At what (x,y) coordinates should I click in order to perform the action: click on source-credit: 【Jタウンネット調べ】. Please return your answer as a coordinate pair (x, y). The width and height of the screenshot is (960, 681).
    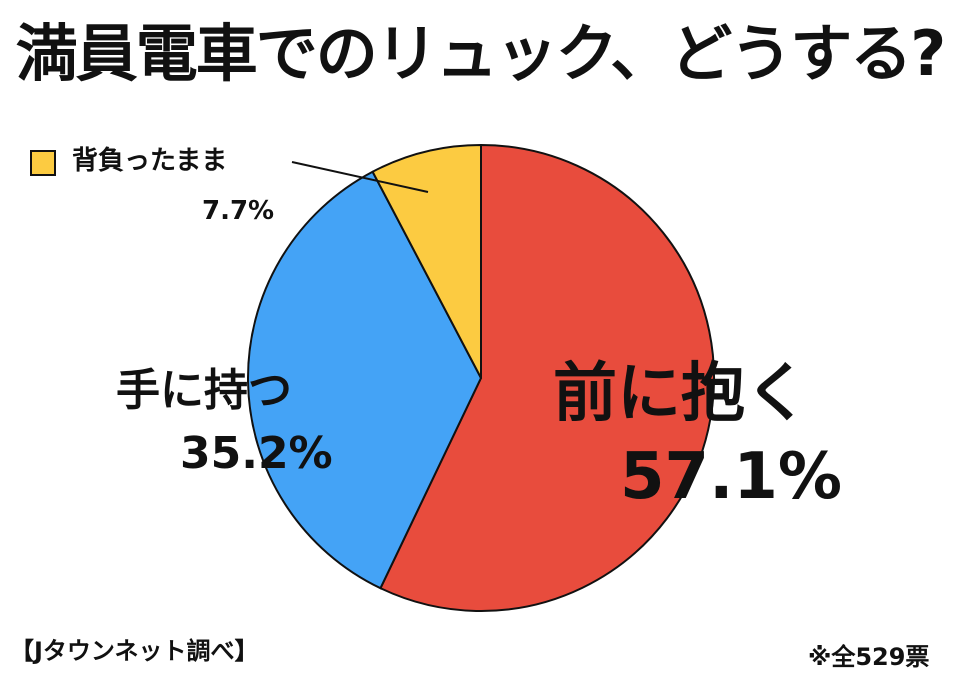
    Looking at the image, I should click on (134, 651).